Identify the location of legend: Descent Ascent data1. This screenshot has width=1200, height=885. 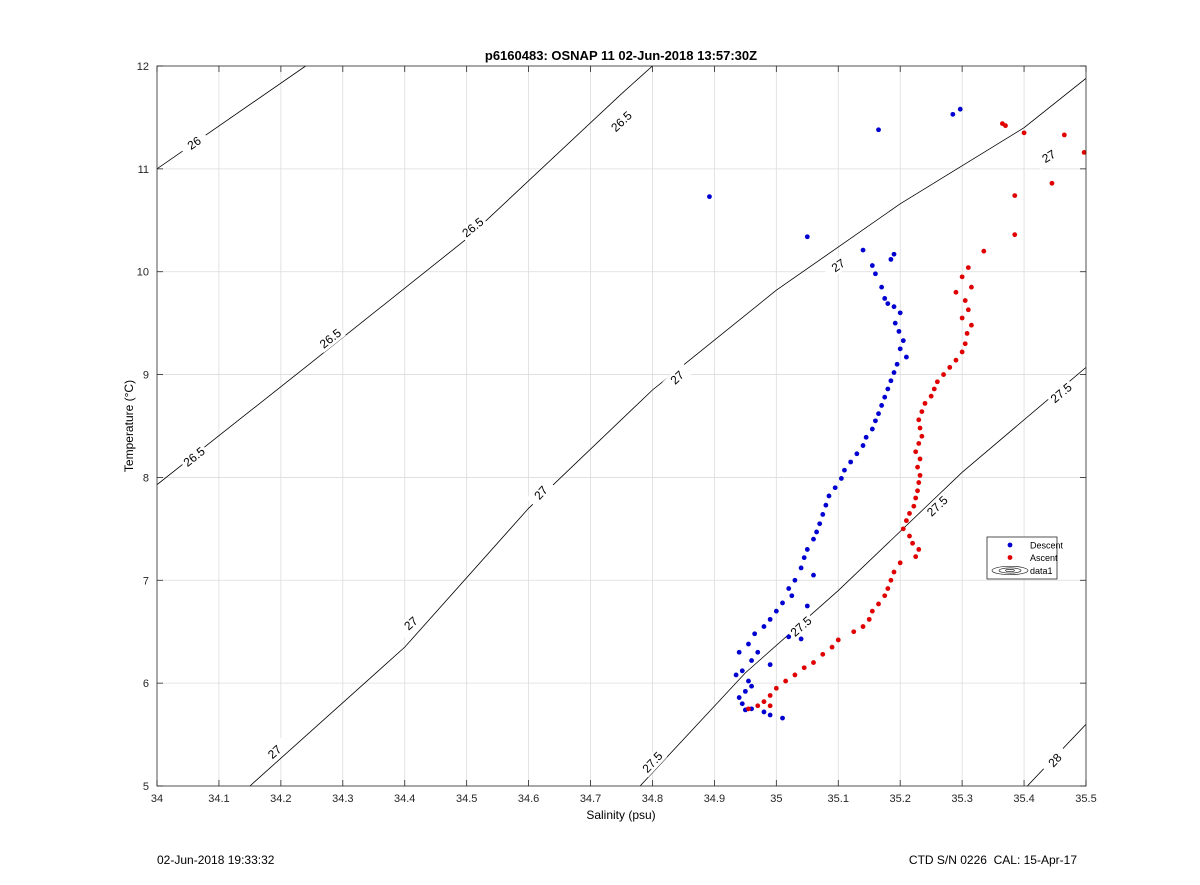
(1025, 558).